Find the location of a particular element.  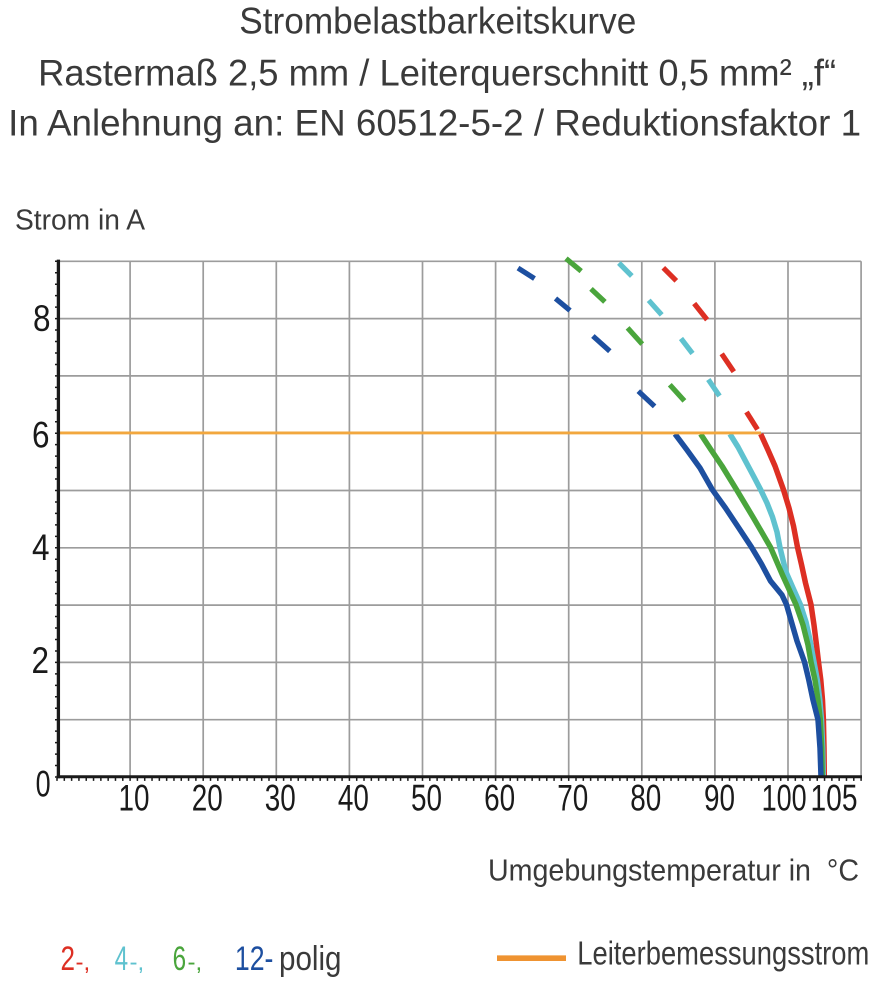

svg-text: 90 is located at coordinates (719, 797).